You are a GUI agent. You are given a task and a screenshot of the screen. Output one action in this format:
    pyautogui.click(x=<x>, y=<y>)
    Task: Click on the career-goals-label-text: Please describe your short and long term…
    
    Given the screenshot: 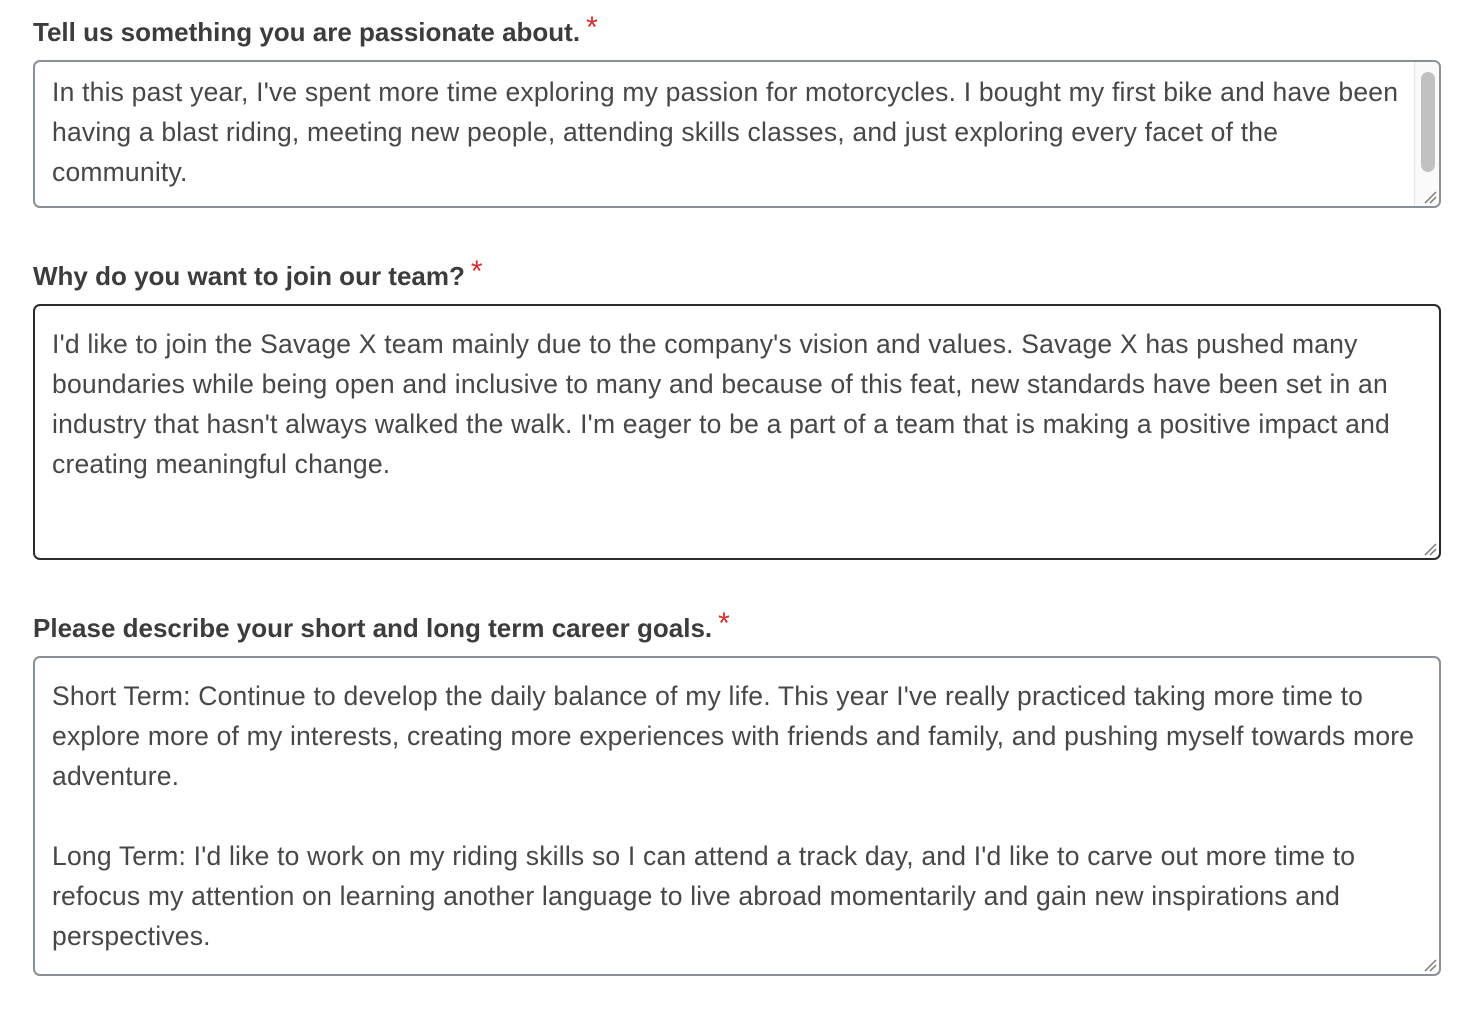 What is the action you would take?
    pyautogui.click(x=373, y=628)
    